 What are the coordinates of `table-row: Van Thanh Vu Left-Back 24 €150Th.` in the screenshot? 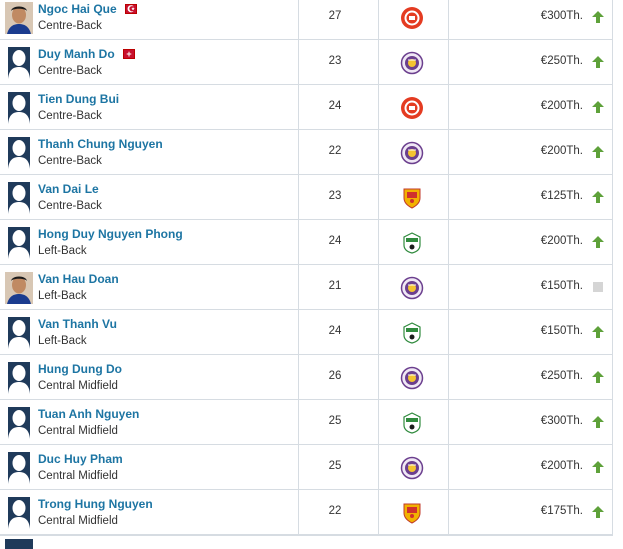 It's located at (306, 332).